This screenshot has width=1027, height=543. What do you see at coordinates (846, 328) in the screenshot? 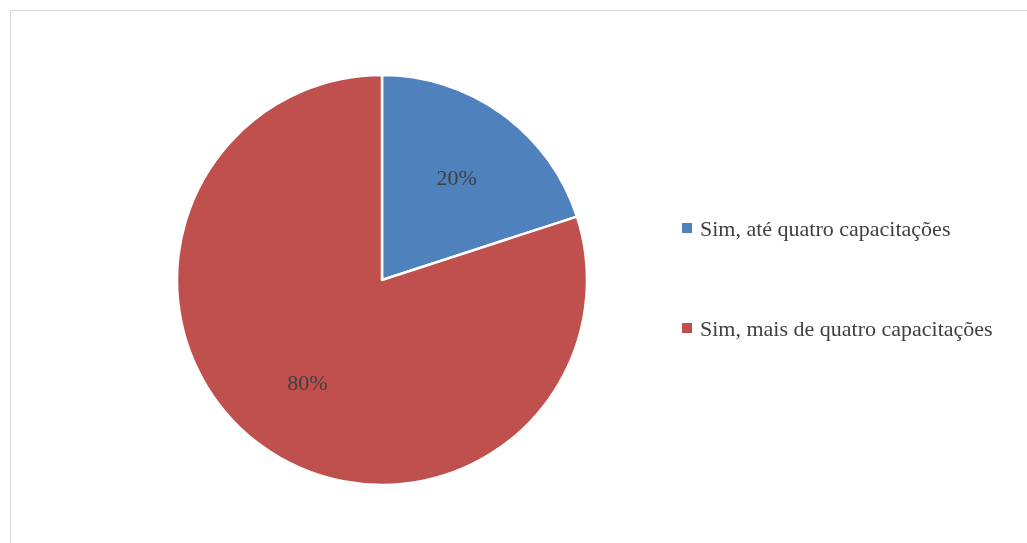
I see `legend-label: Sim, mais de quatro capacitações` at bounding box center [846, 328].